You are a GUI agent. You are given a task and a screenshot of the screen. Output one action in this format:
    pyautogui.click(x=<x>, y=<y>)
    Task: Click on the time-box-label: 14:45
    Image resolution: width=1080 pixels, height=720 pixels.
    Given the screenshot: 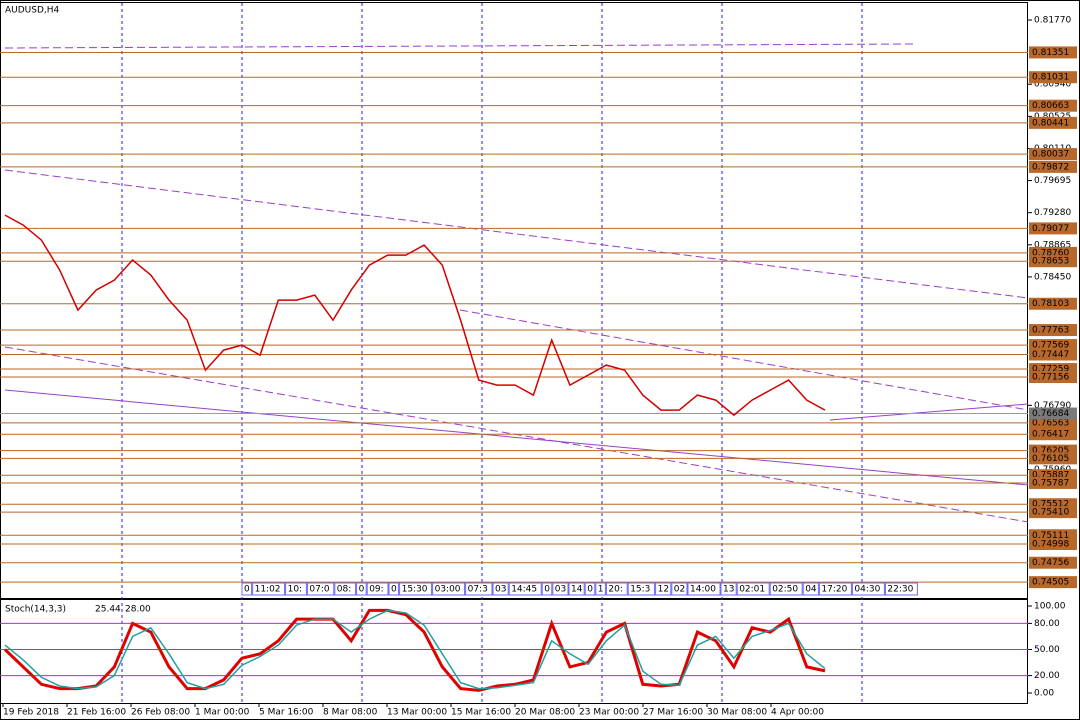 What is the action you would take?
    pyautogui.click(x=524, y=590)
    